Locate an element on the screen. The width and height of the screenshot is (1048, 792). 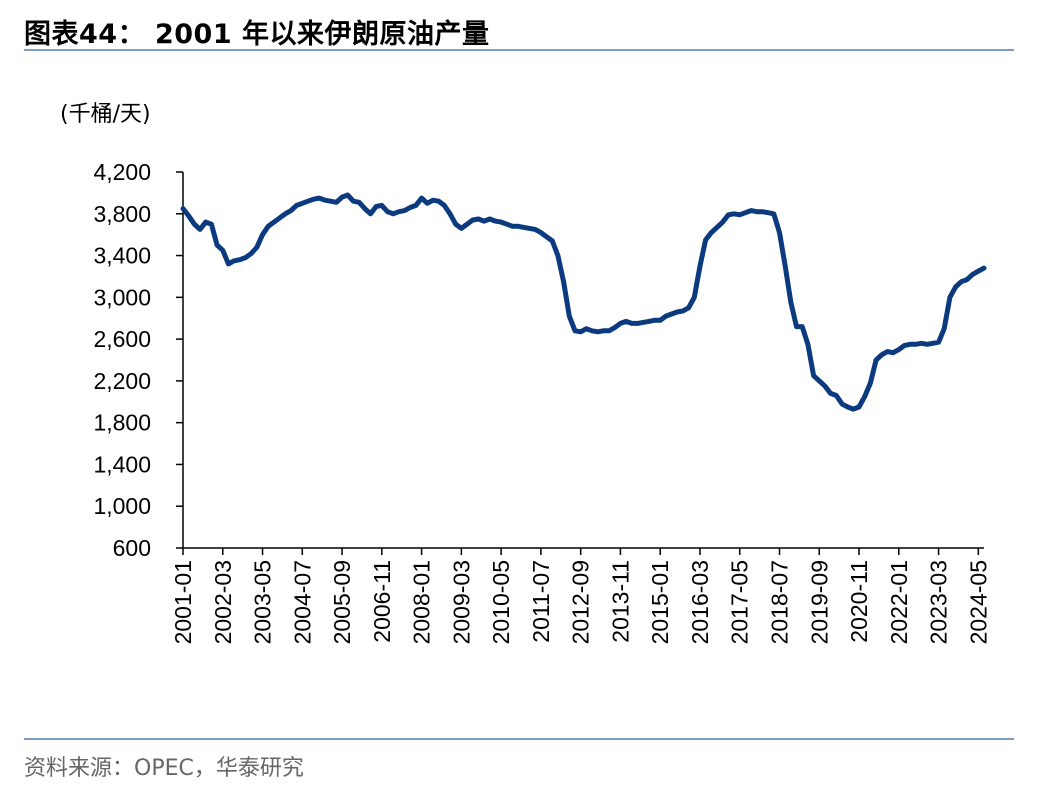
x-tick-label: 2013-11 is located at coordinates (620, 601).